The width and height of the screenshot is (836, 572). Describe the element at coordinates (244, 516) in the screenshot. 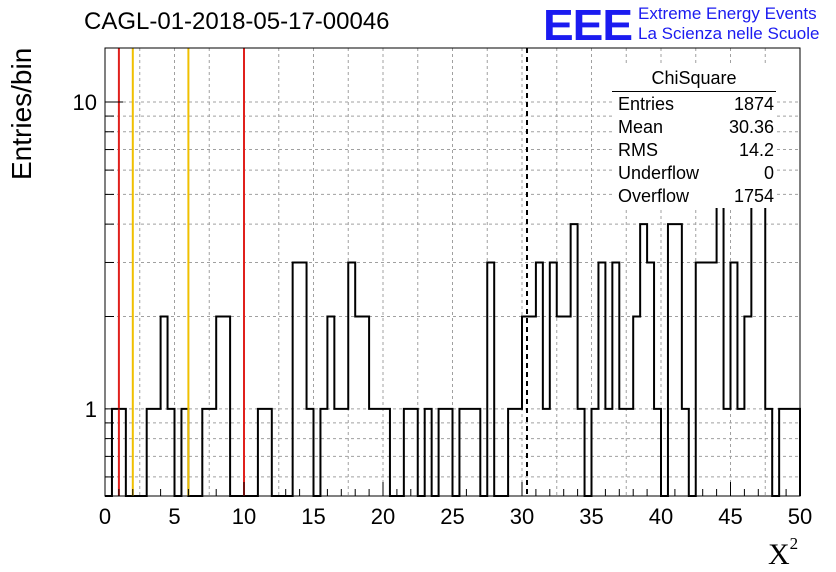

I see `x-tick-label: 10` at that location.